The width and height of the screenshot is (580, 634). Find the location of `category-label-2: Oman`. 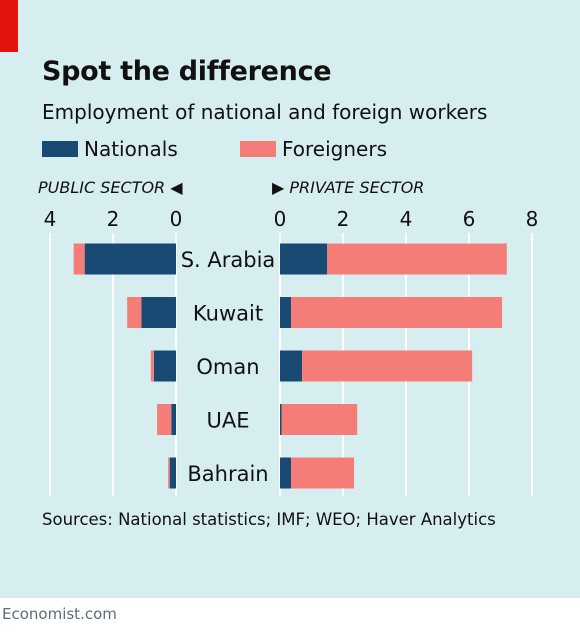

category-label-2: Oman is located at coordinates (227, 367).